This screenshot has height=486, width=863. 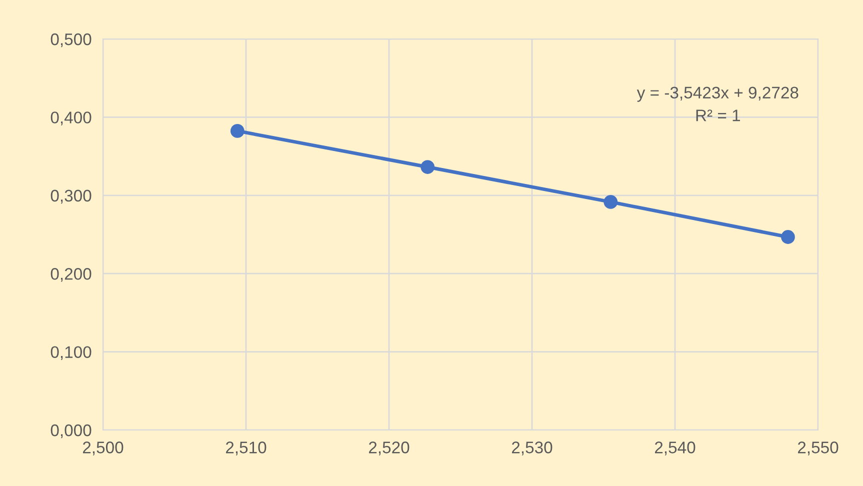 I want to click on y-tick-label: 0,500, so click(x=71, y=40).